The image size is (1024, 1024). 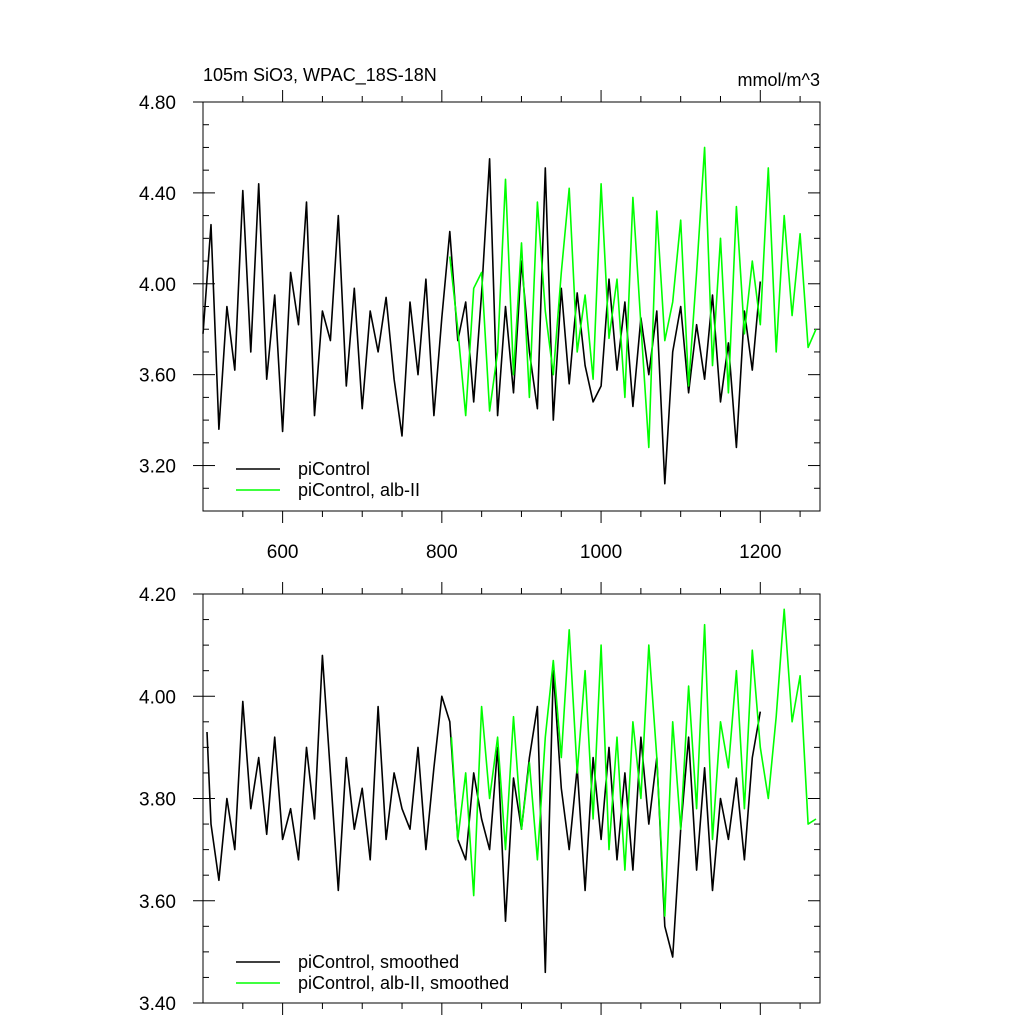 I want to click on legend-label-picontrol: piControl, so click(x=334, y=469).